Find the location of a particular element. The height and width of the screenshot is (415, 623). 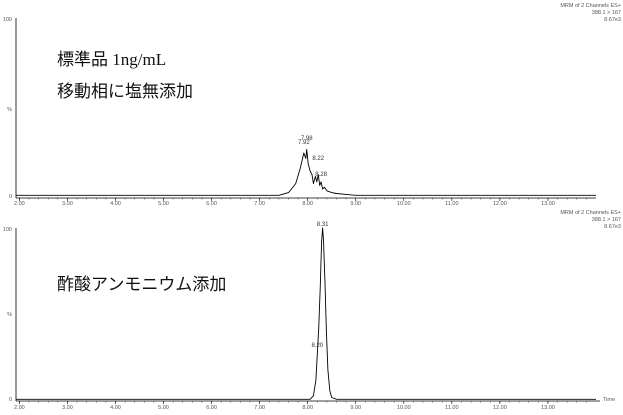

top-x-tick-label: 6.00 is located at coordinates (211, 204).